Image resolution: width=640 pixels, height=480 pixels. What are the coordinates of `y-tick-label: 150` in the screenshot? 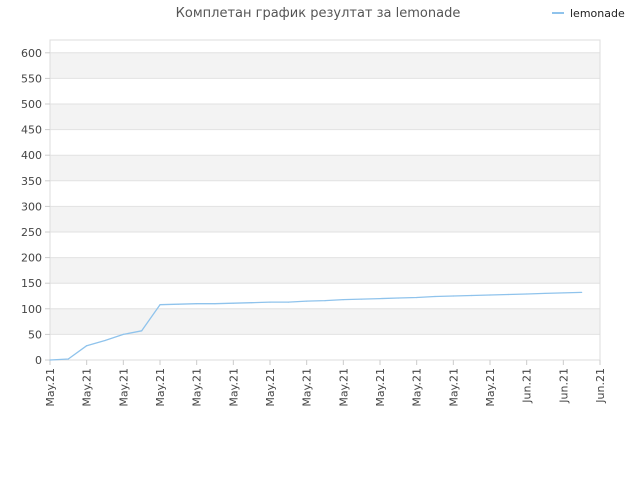 It's located at (31, 283).